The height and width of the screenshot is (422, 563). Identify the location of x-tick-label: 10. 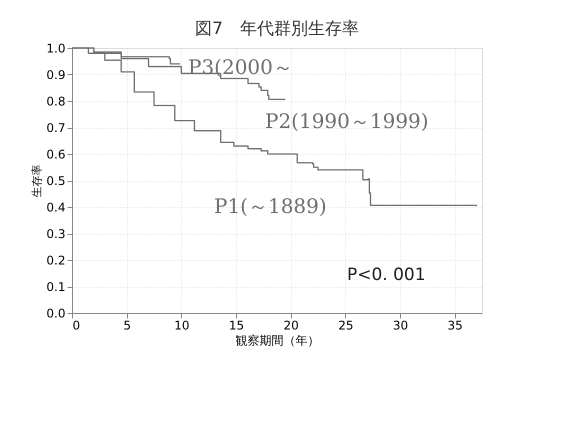
(182, 325).